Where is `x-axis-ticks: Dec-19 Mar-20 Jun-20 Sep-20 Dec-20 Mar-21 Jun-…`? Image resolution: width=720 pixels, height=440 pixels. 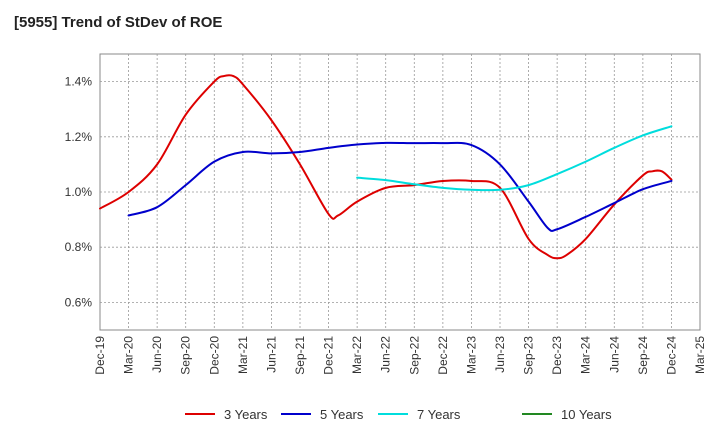 x-axis-ticks: Dec-19 Mar-20 Jun-20 Sep-20 Dec-20 Mar-21 Jun-… is located at coordinates (400, 355).